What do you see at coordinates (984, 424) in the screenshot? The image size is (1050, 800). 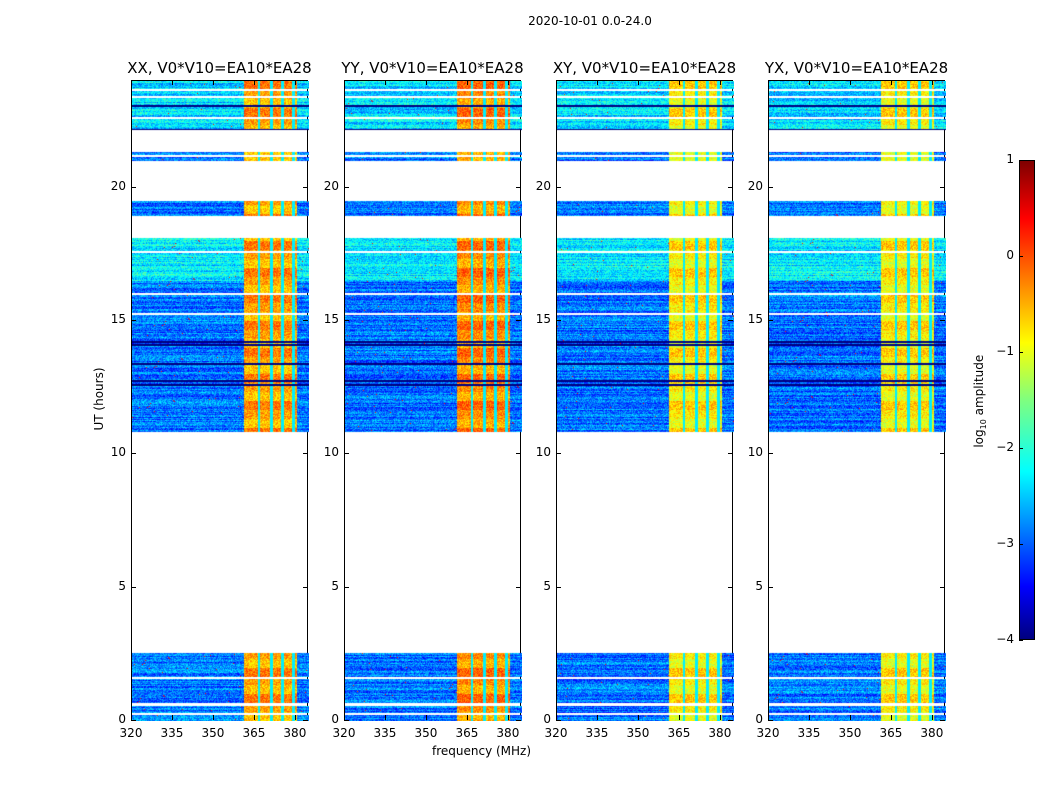 I see `colorbar-label-sub: 10` at bounding box center [984, 424].